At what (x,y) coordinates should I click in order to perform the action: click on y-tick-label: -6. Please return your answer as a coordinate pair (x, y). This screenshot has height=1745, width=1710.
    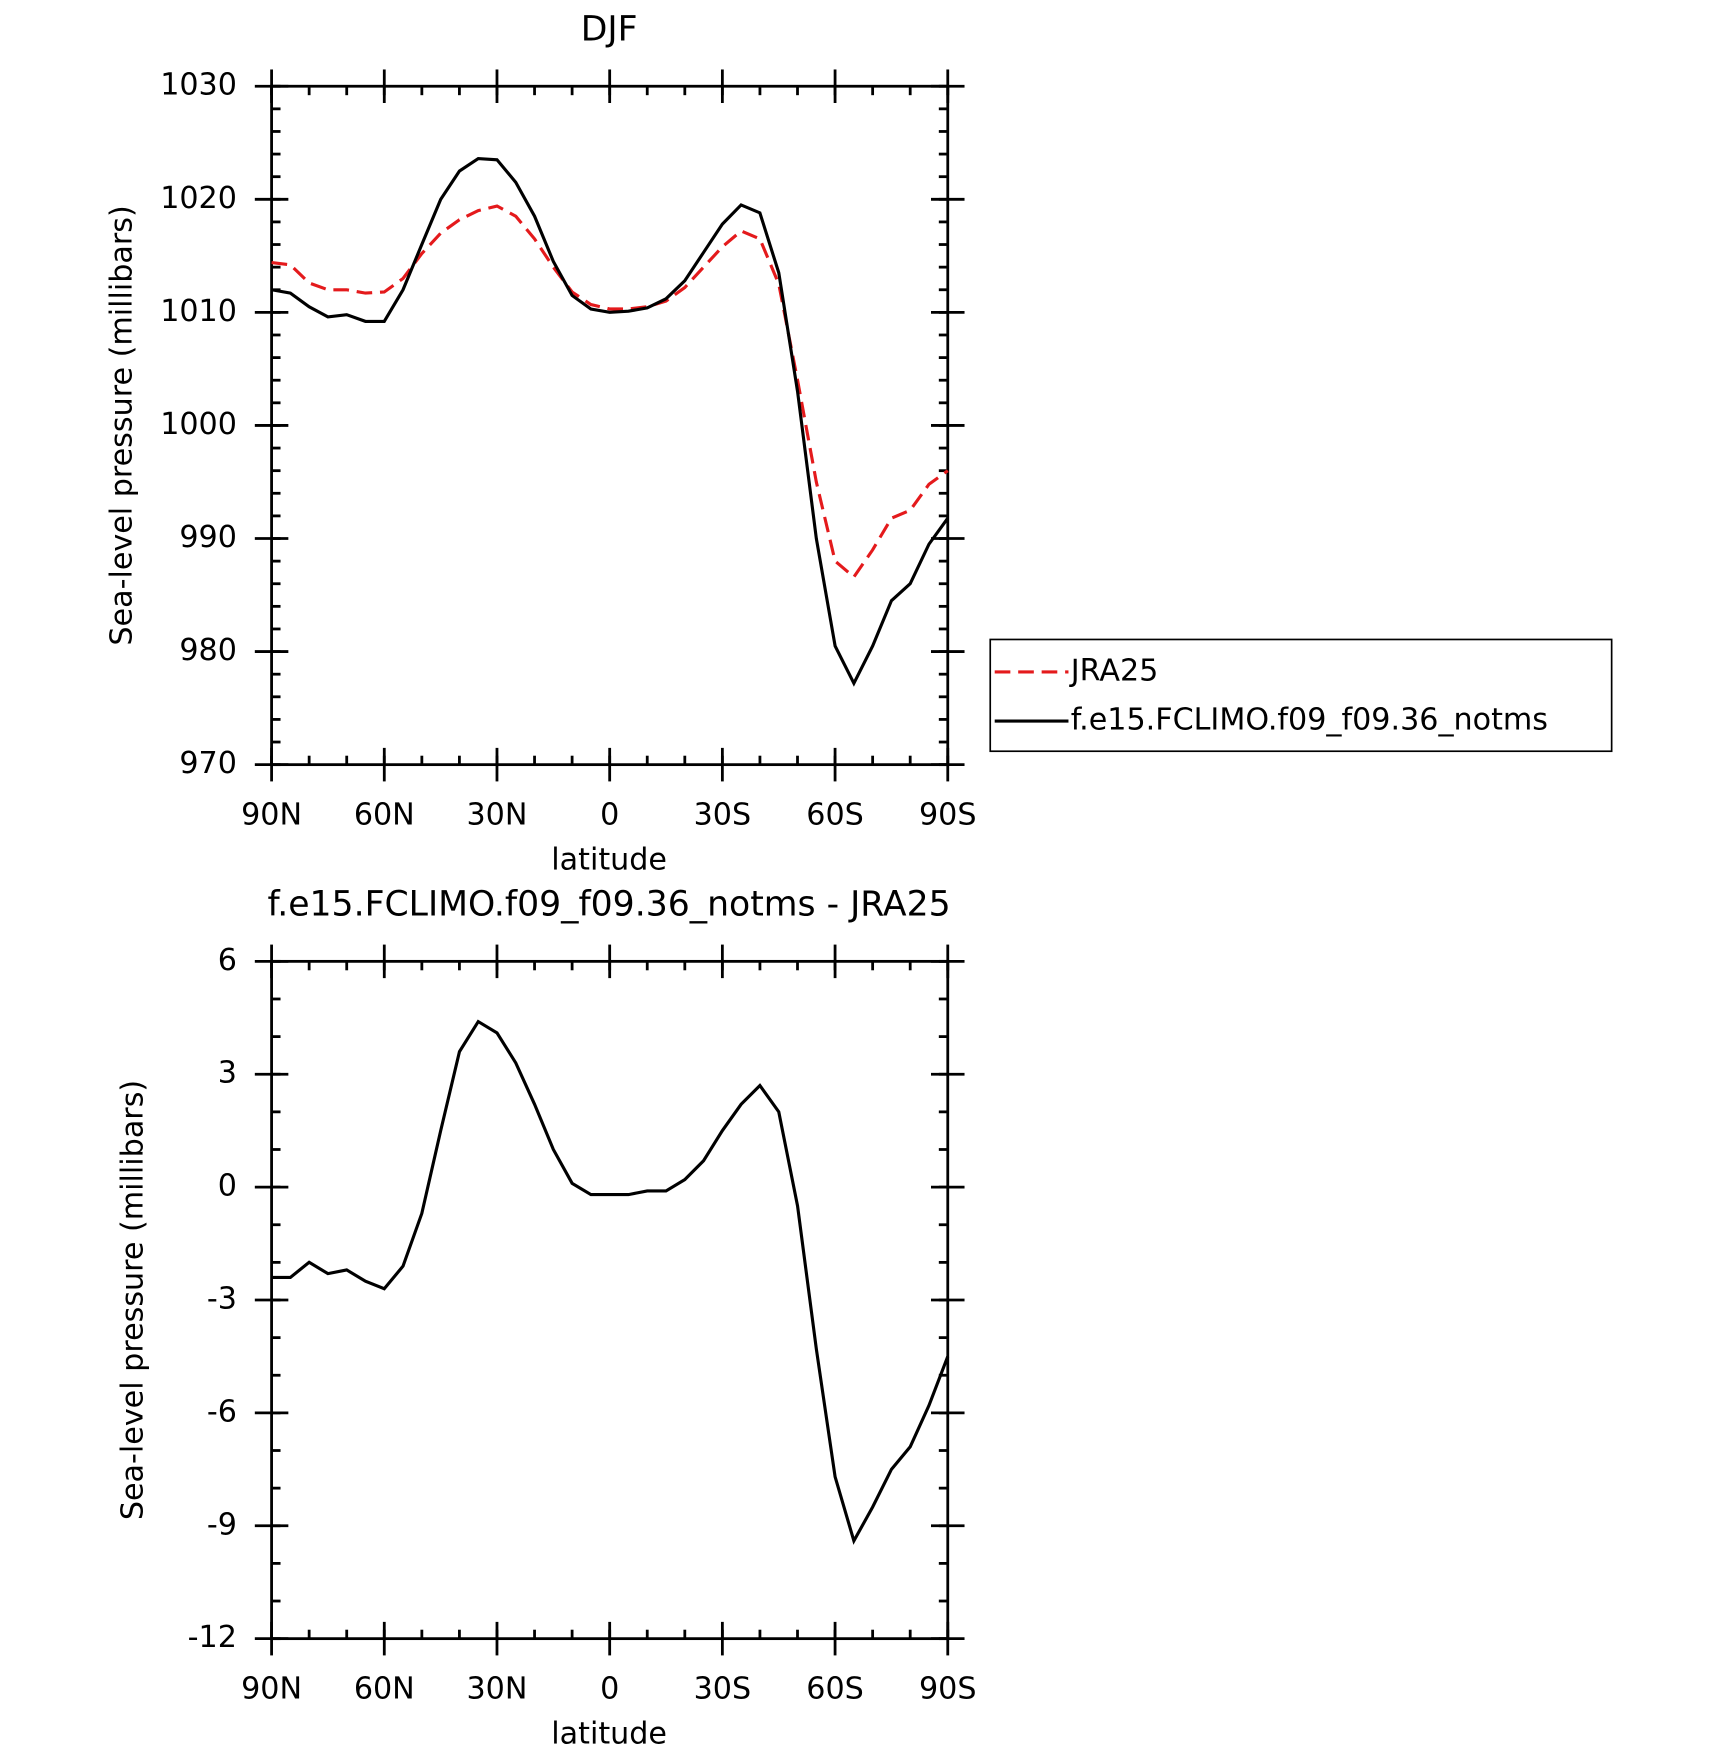
    Looking at the image, I should click on (222, 1411).